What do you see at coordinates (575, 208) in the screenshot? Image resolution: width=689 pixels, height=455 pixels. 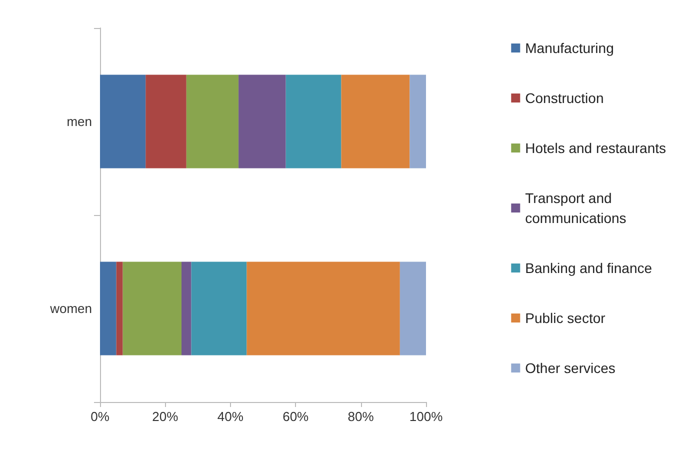 I see `legend-label: Transport and communications` at bounding box center [575, 208].